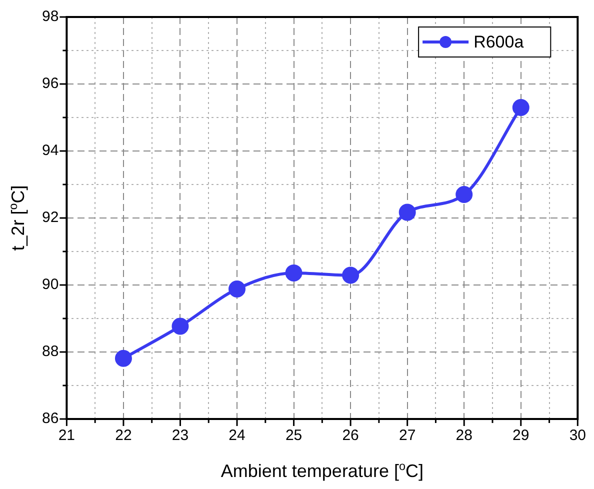  I want to click on x-tick-label: 30, so click(577, 435).